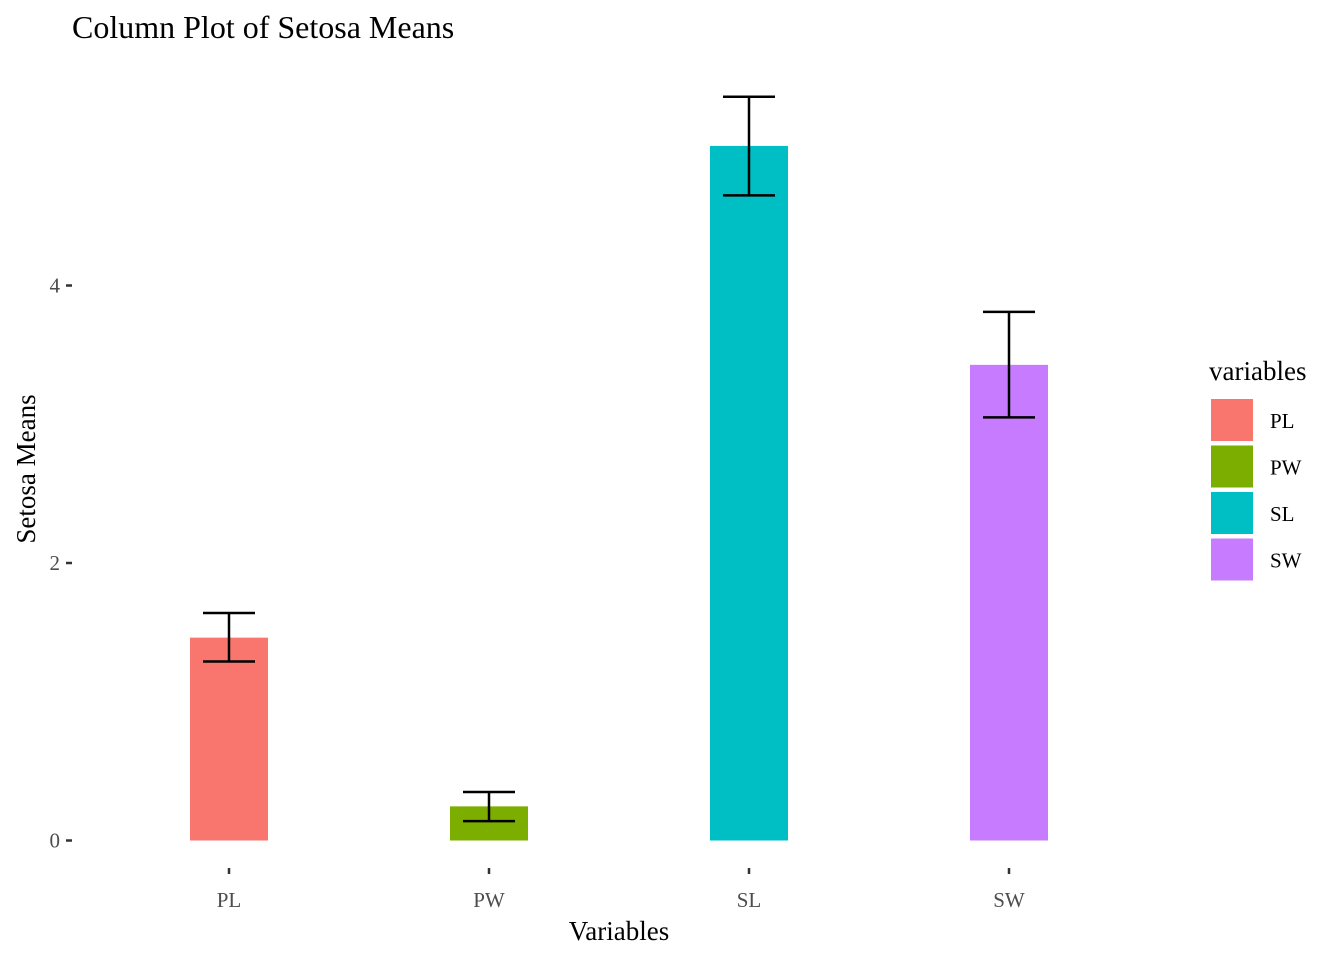  What do you see at coordinates (1257, 468) in the screenshot?
I see `legend: variables PL PW SL SW` at bounding box center [1257, 468].